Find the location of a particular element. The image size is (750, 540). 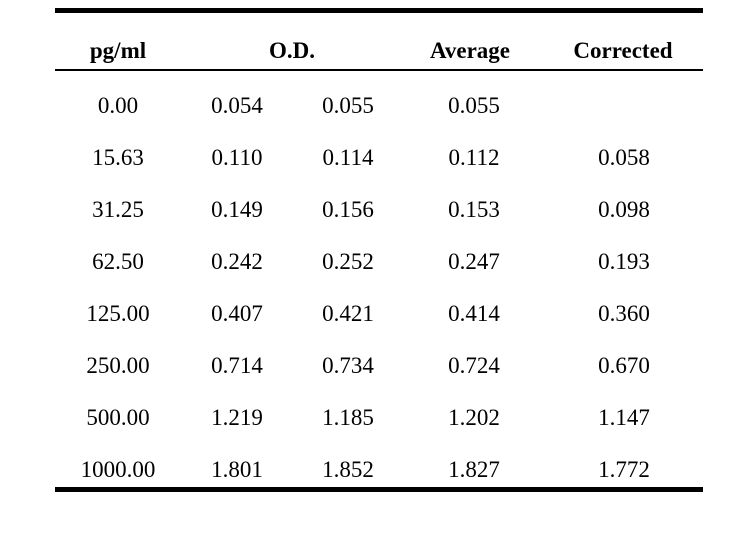

cell-od-1: 0.149 is located at coordinates (237, 209).